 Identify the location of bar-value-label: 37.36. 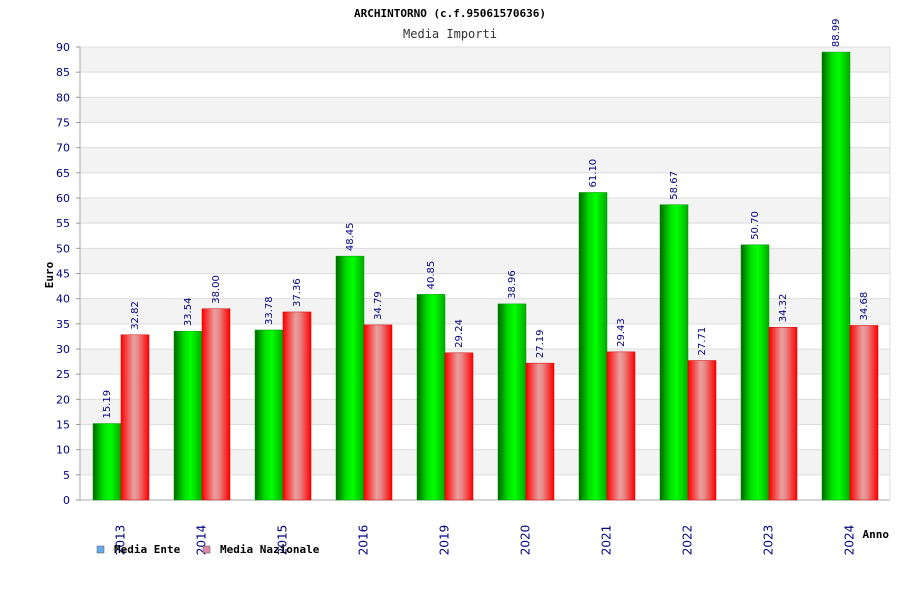
(297, 292).